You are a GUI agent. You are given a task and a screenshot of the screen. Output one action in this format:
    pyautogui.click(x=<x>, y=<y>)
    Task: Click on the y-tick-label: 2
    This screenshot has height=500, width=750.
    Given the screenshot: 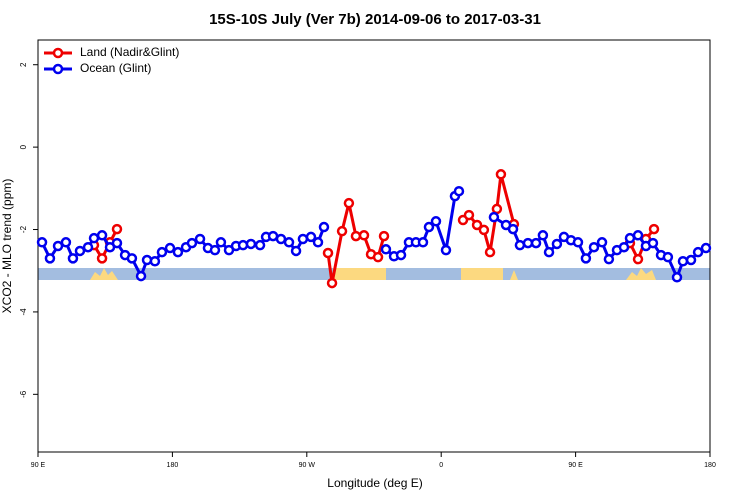 What is the action you would take?
    pyautogui.click(x=23, y=64)
    